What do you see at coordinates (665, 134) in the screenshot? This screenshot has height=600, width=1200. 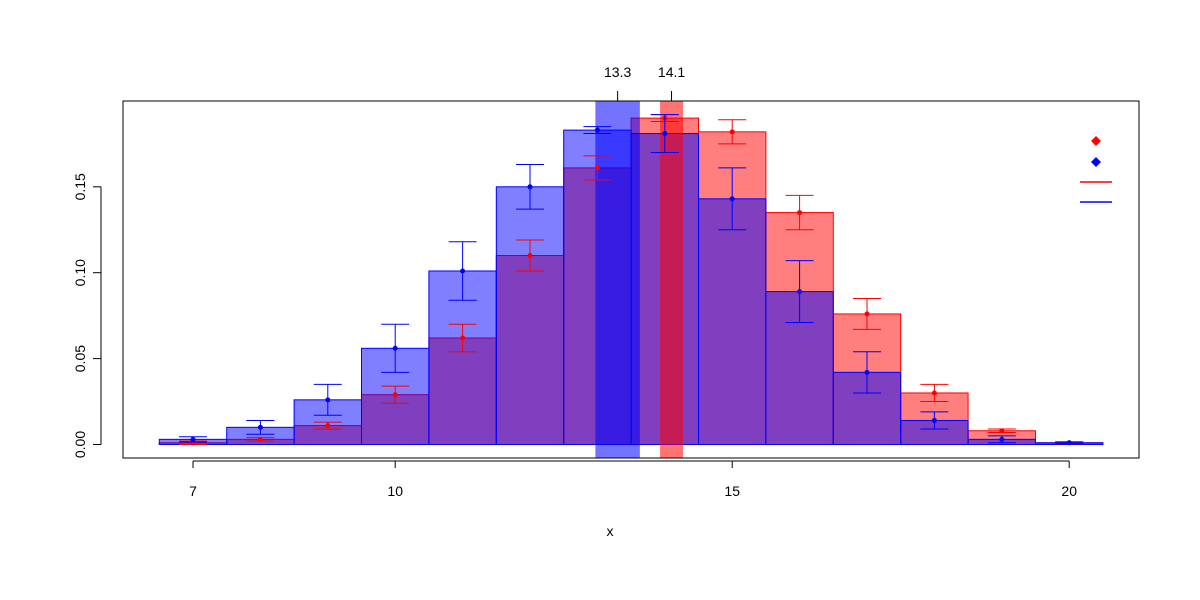 I see `point-series2-x14` at bounding box center [665, 134].